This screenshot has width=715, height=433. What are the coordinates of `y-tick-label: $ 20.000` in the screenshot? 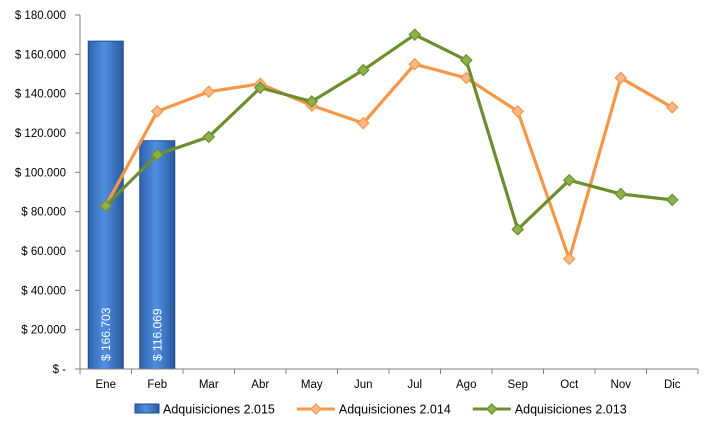 It's located at (43, 331).